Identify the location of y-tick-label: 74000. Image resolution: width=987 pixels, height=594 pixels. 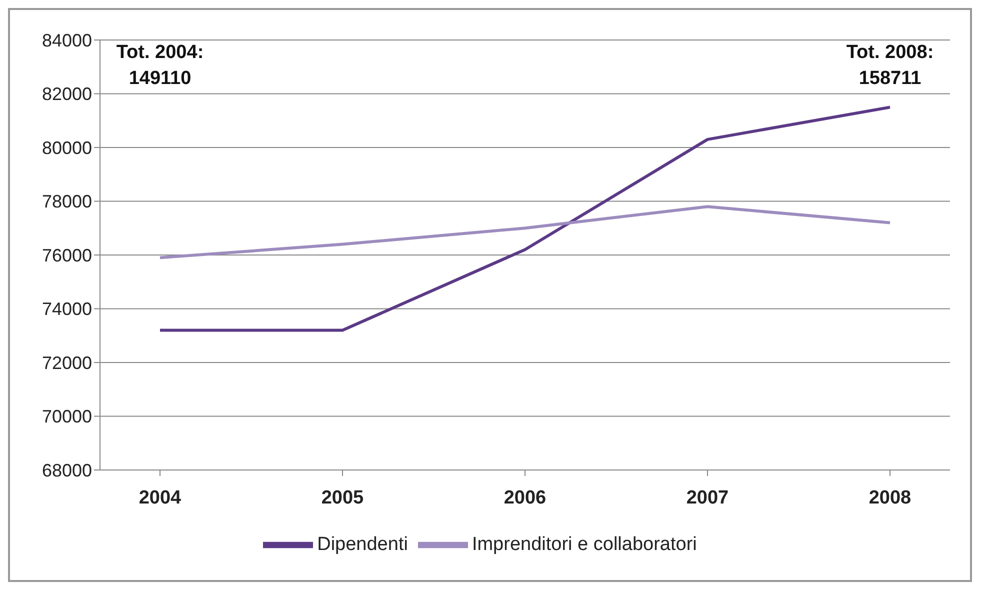
(67, 309).